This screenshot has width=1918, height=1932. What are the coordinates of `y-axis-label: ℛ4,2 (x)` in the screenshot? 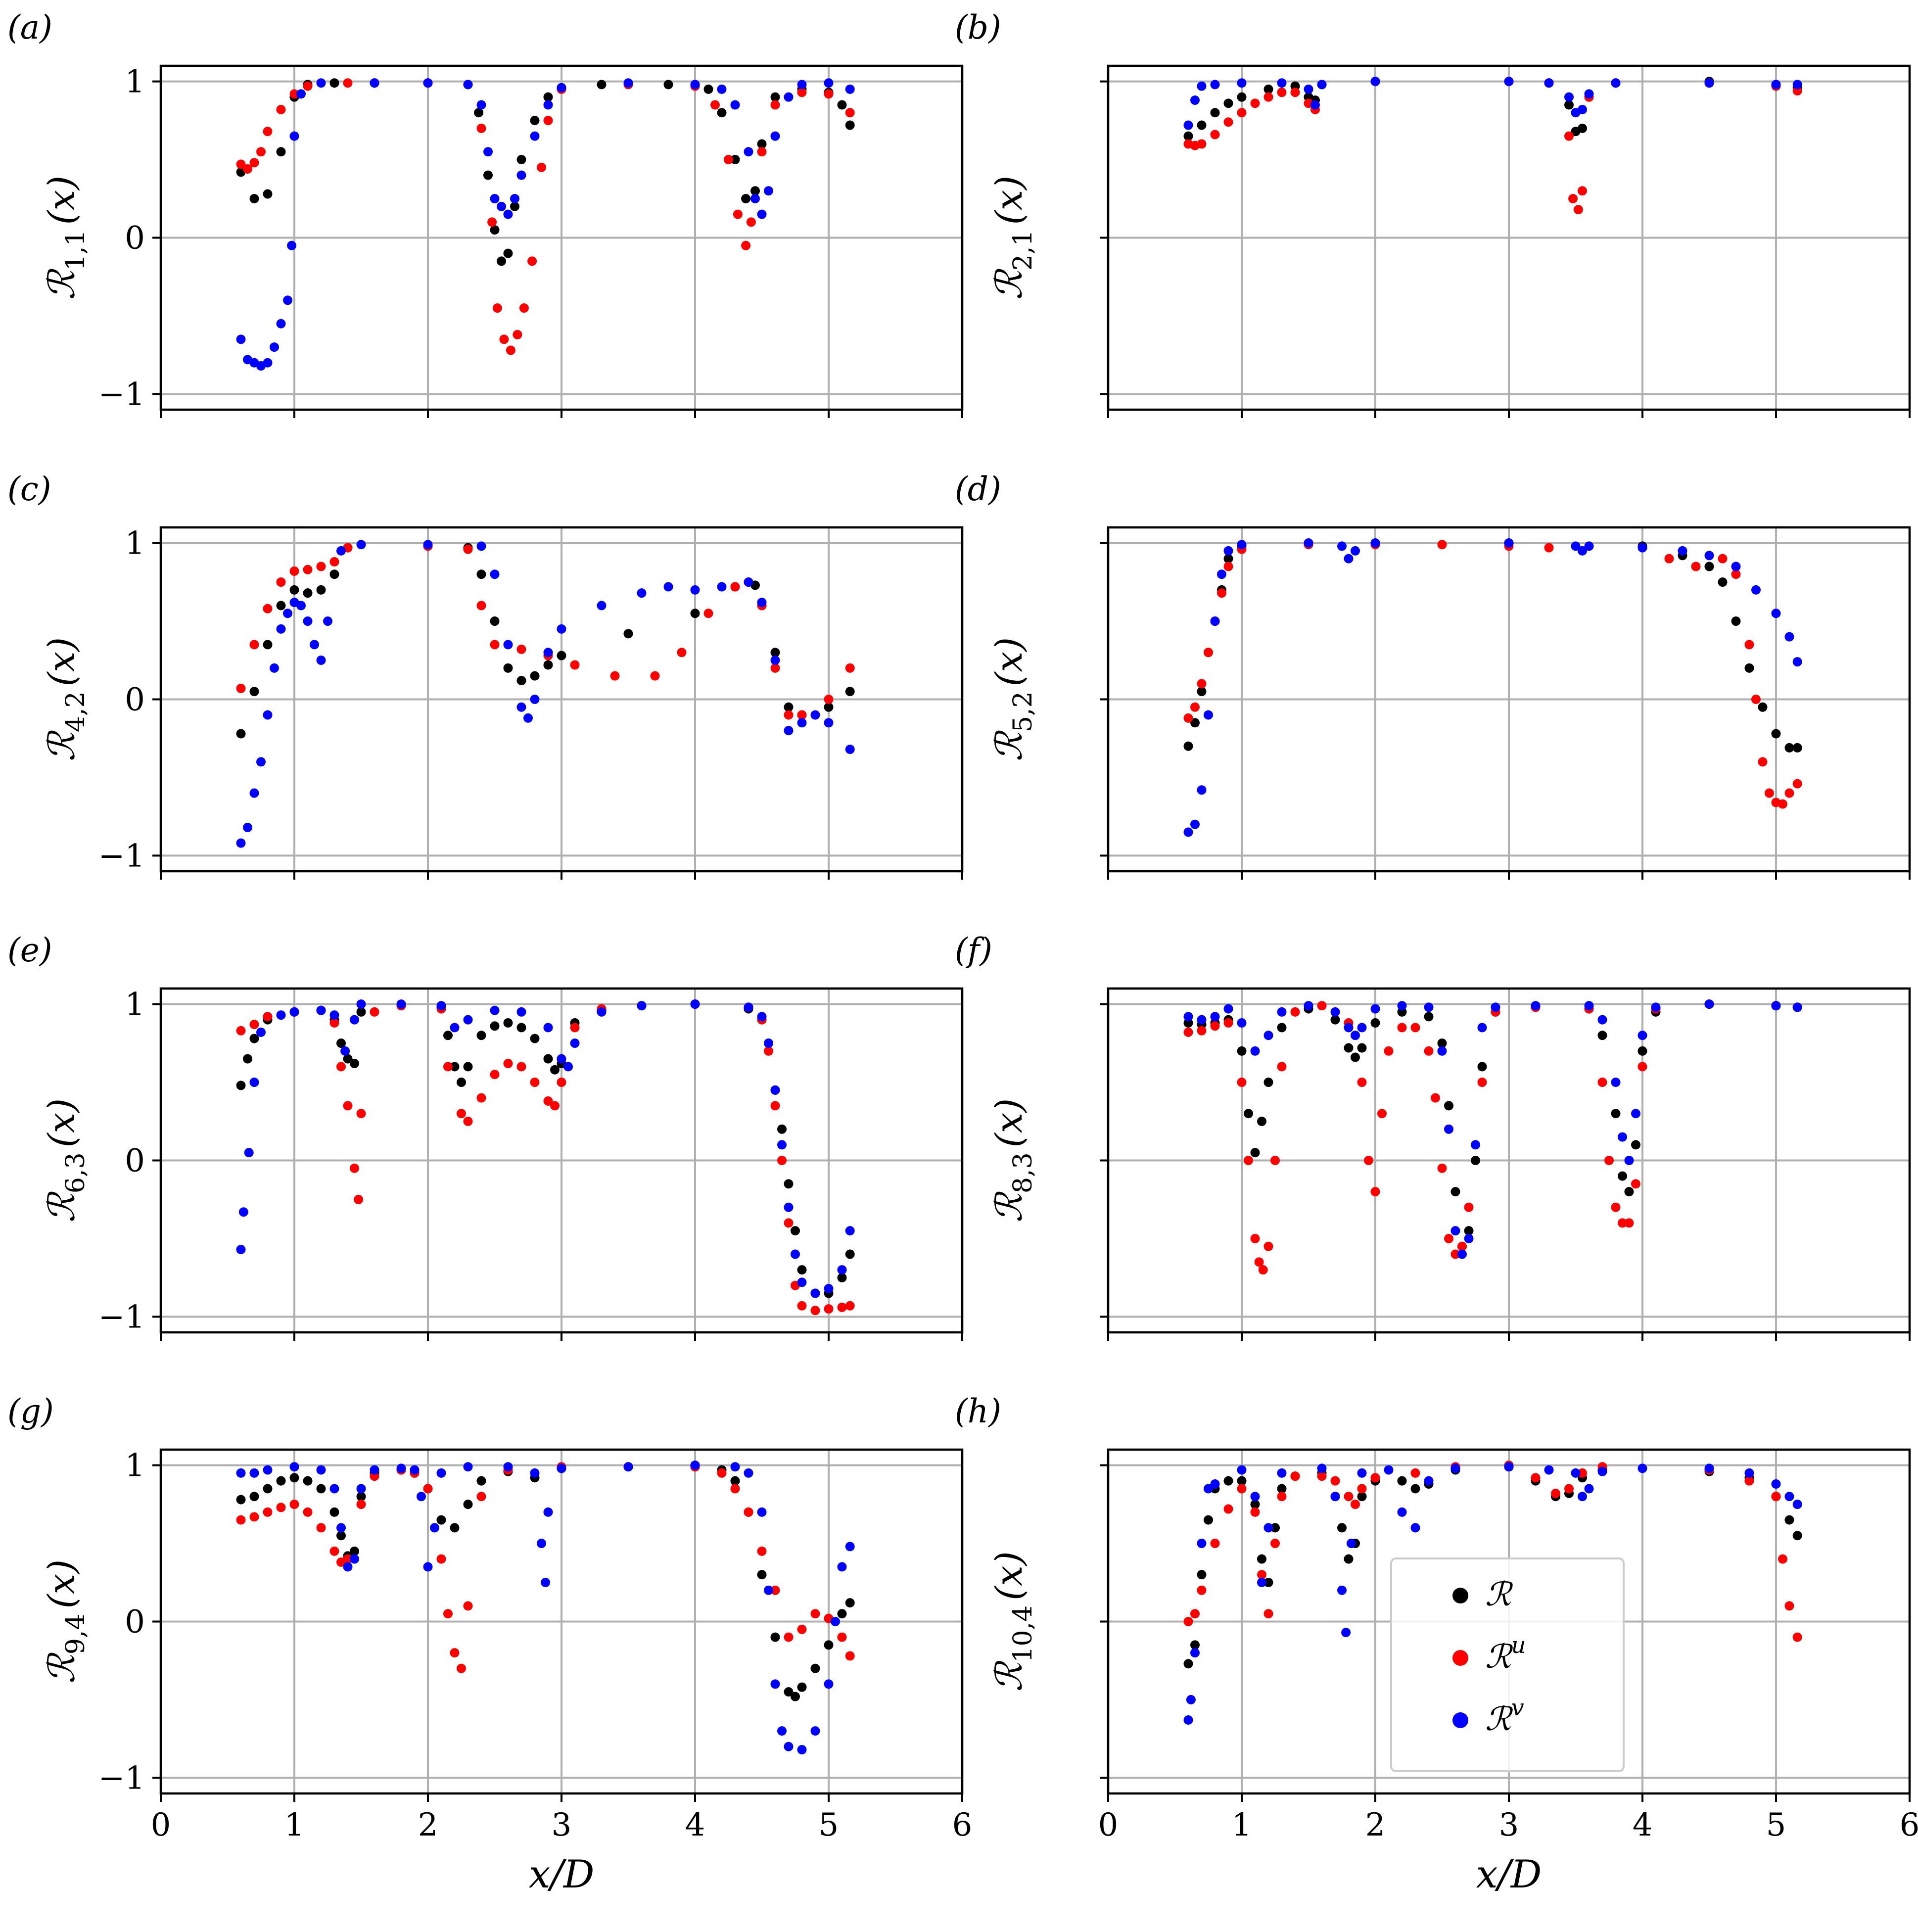 It's located at (66, 699).